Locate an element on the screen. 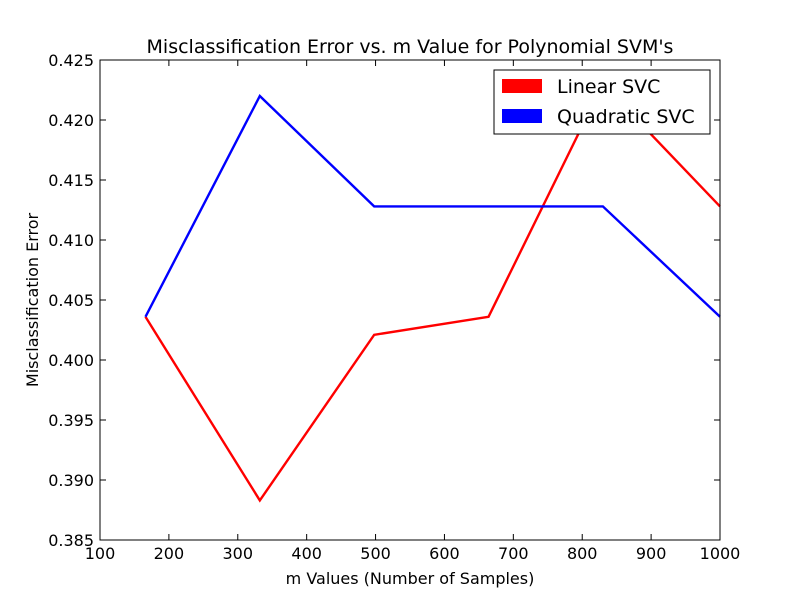 The width and height of the screenshot is (800, 600). y-tick-label: 0.395 is located at coordinates (71, 420).